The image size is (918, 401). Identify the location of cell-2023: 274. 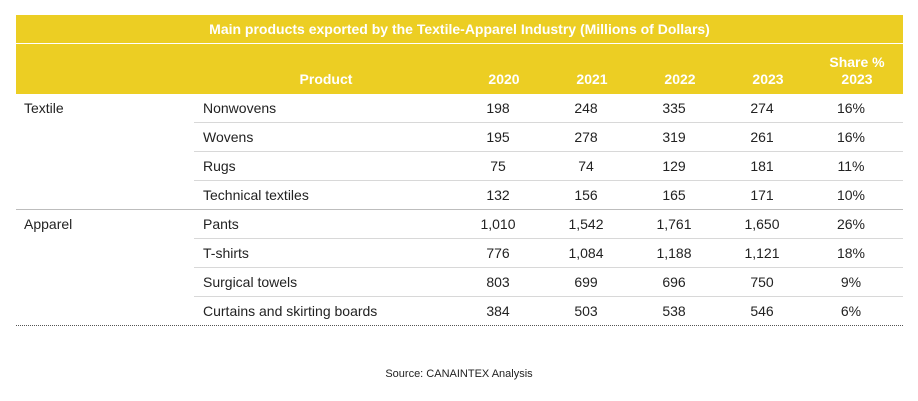
(762, 108).